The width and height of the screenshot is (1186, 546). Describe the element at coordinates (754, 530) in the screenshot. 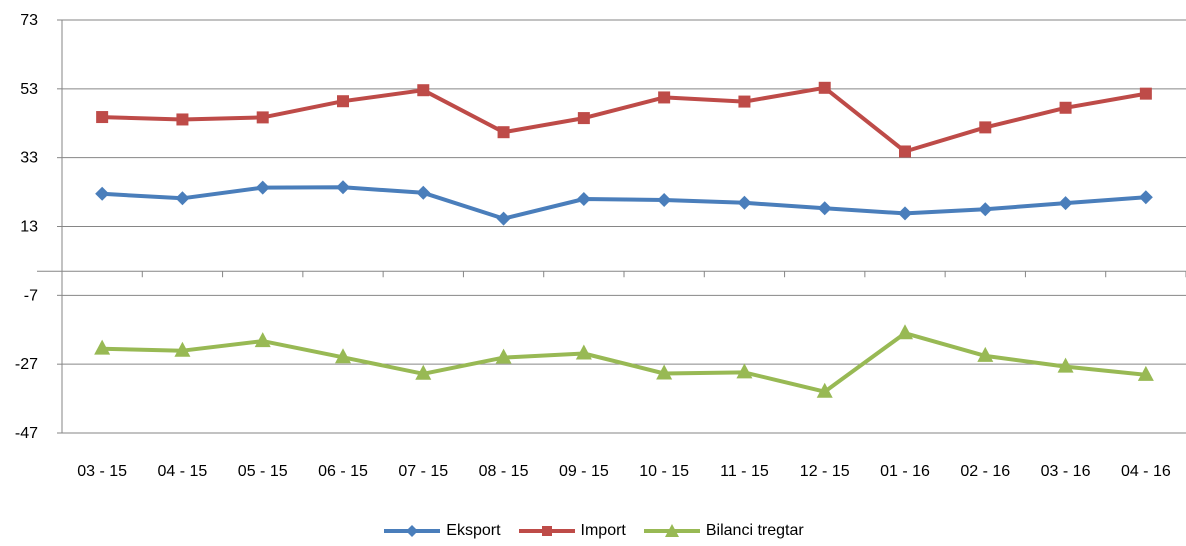

I see `legend-label: Bilanci tregtar` at that location.